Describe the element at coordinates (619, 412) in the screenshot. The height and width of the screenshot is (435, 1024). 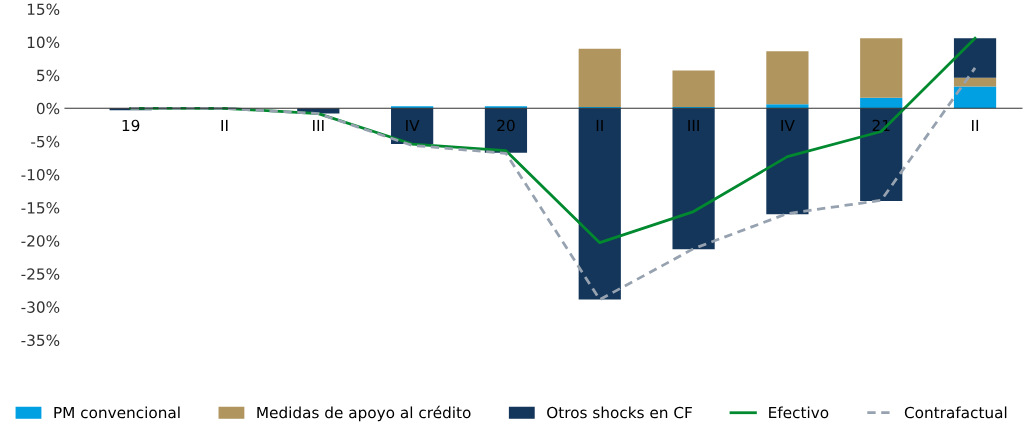
I see `legend-label: Otros shocks en CF` at that location.